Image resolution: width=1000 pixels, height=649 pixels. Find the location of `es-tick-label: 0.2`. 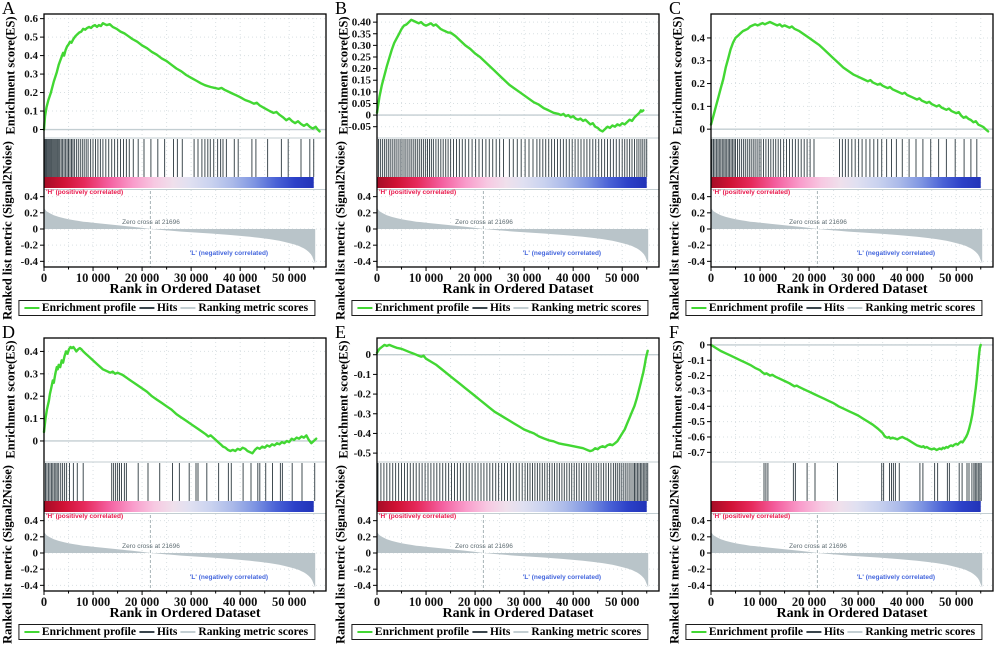

es-tick-label: 0.2 is located at coordinates (698, 84).